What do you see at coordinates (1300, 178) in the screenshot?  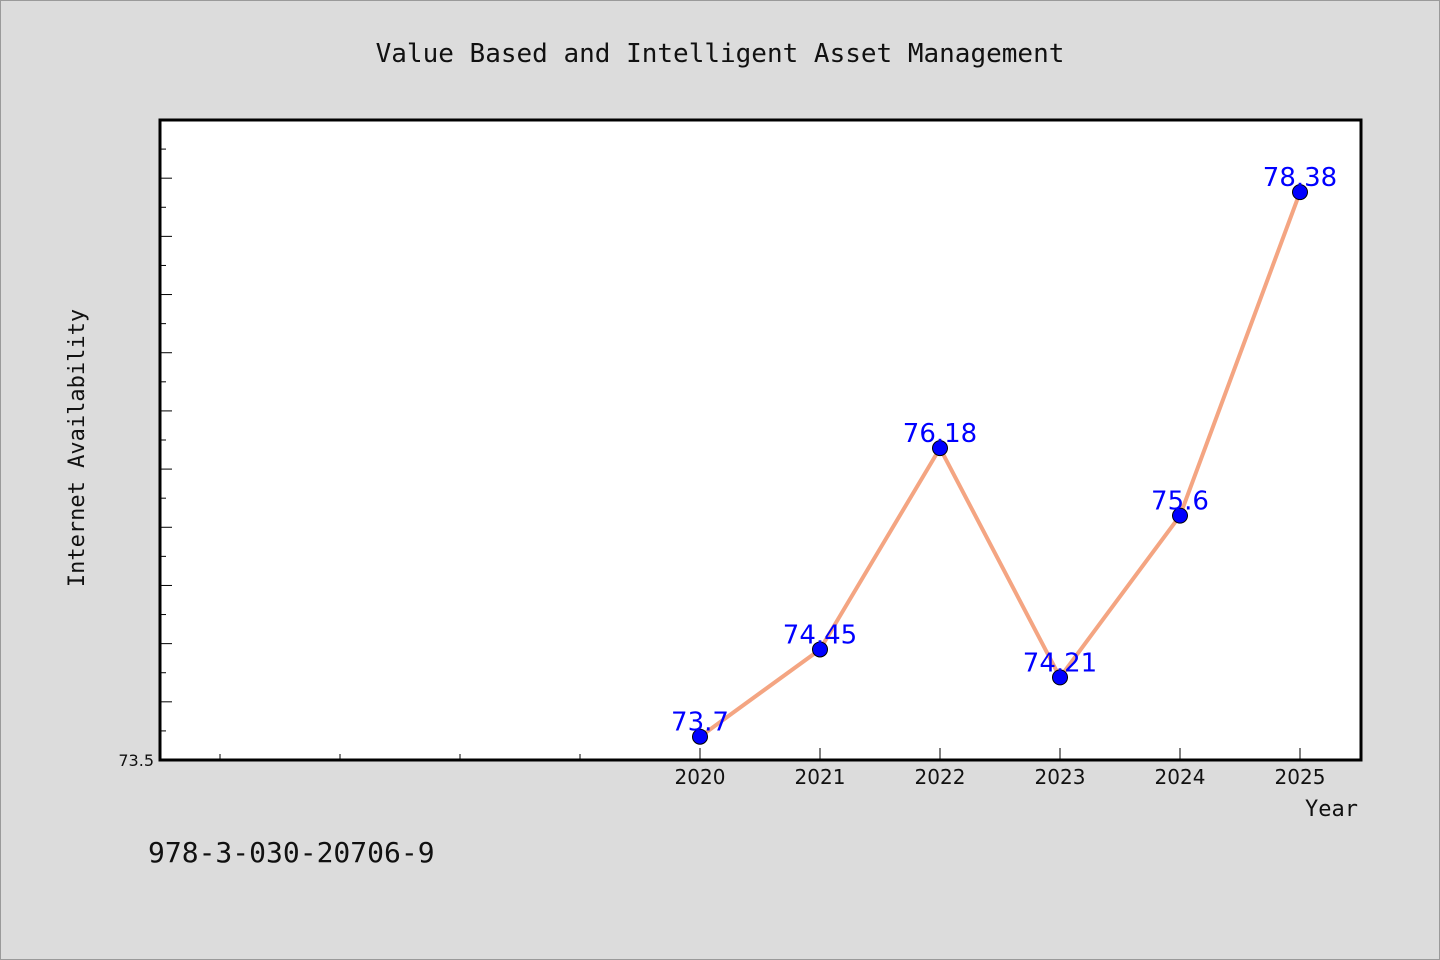 I see `data-label: 78.38` at bounding box center [1300, 178].